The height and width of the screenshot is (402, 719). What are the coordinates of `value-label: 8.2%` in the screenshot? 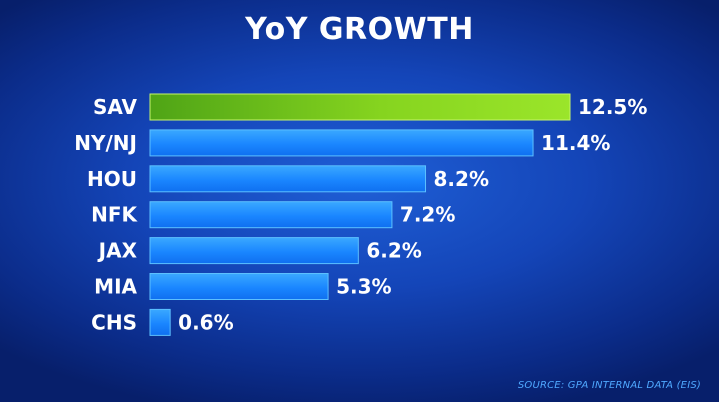 It's located at (461, 179).